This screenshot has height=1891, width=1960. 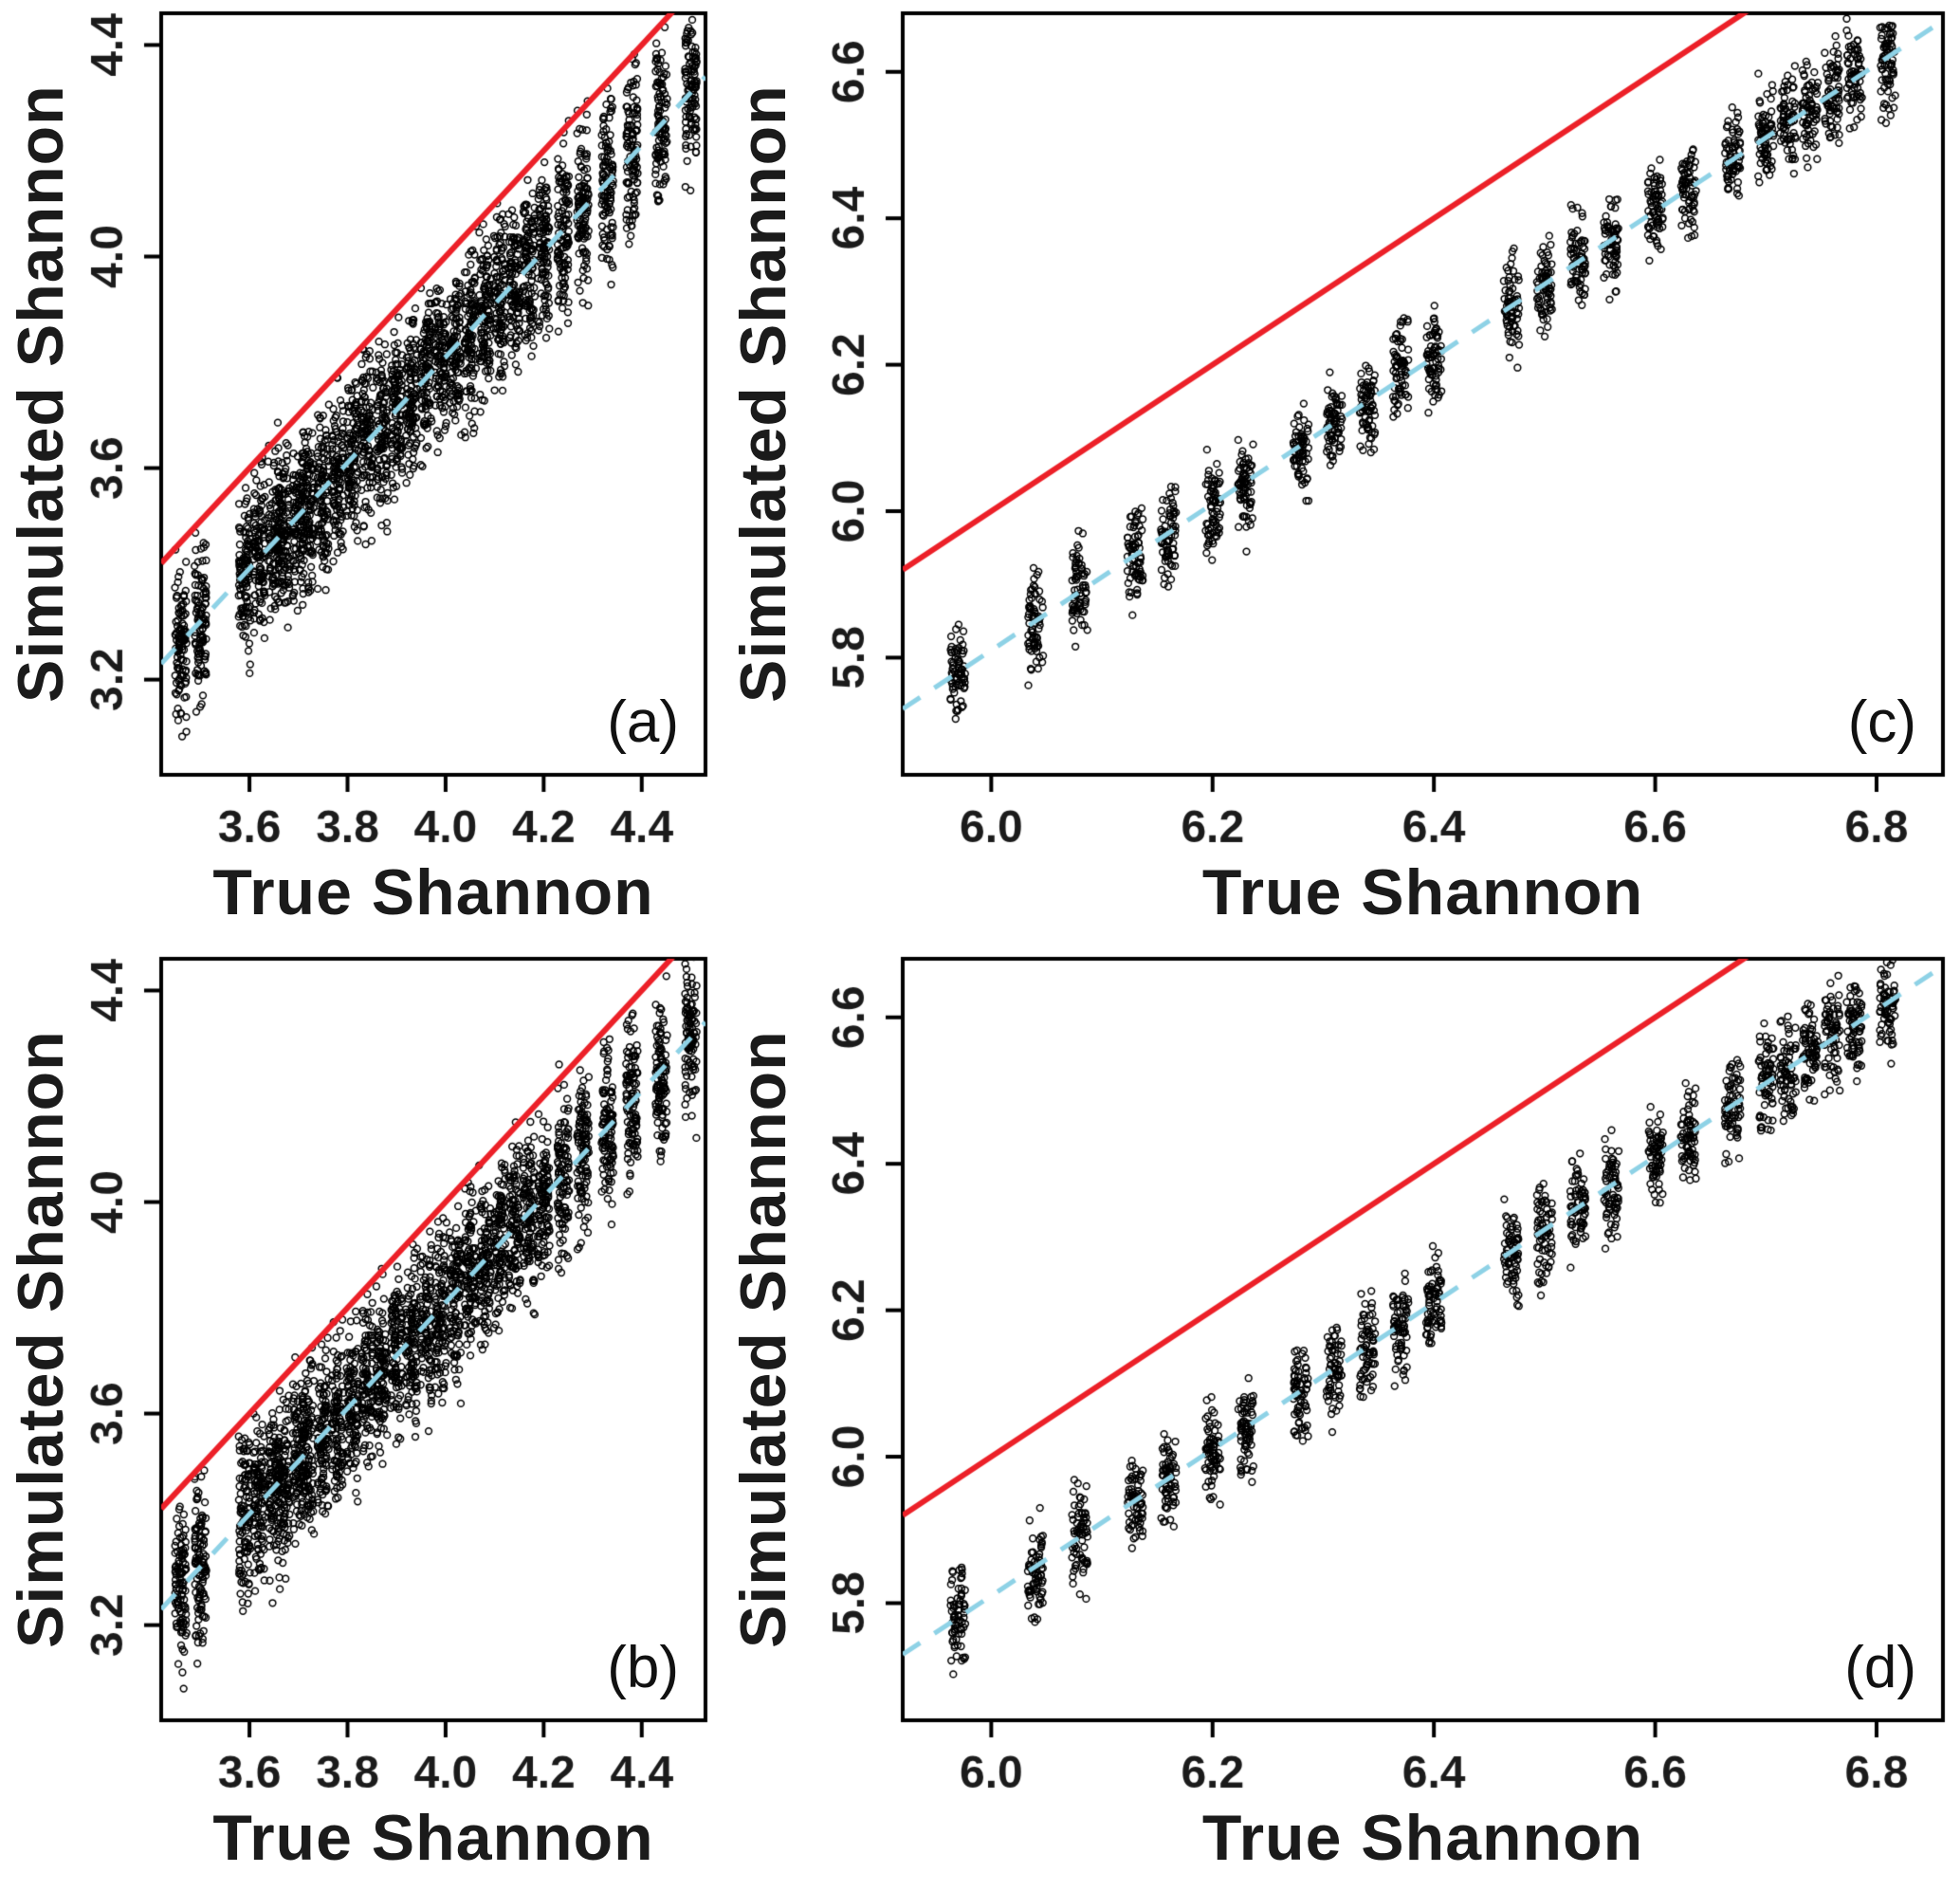 I want to click on panel-c-x-axis-title: True Shannon, so click(x=1422, y=892).